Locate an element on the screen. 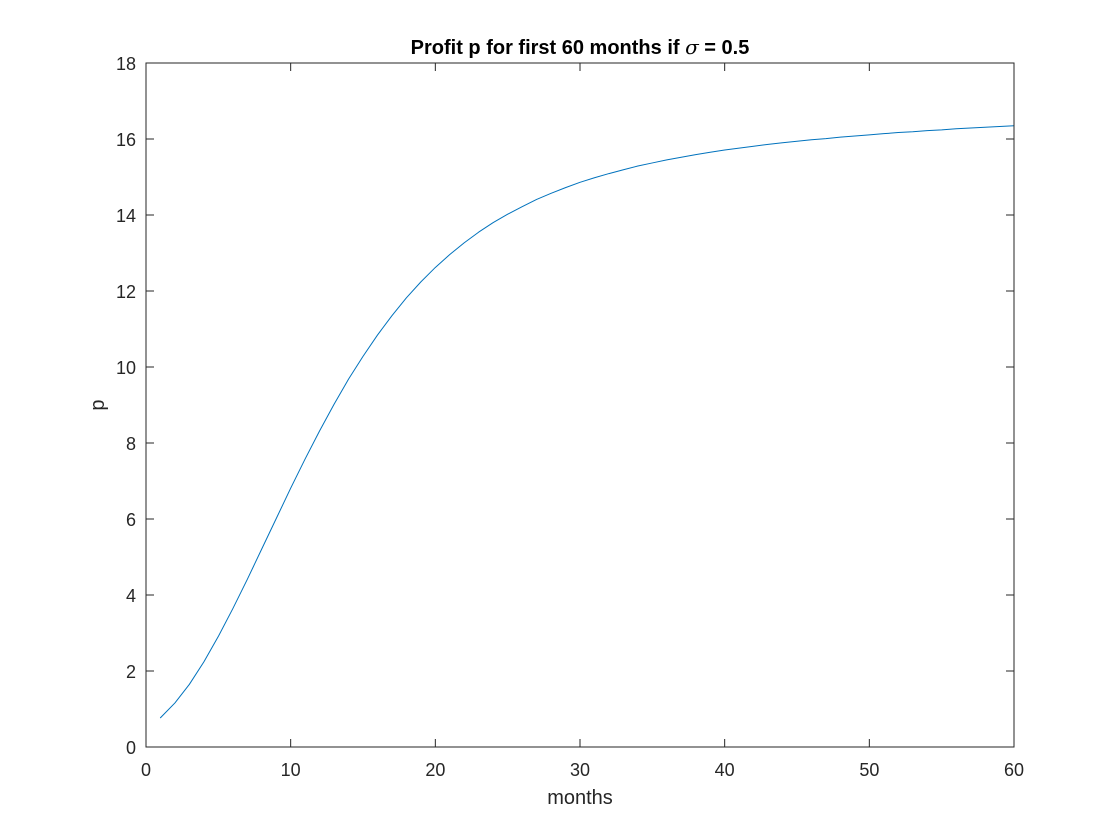  y-tick-label: 18 is located at coordinates (126, 64).